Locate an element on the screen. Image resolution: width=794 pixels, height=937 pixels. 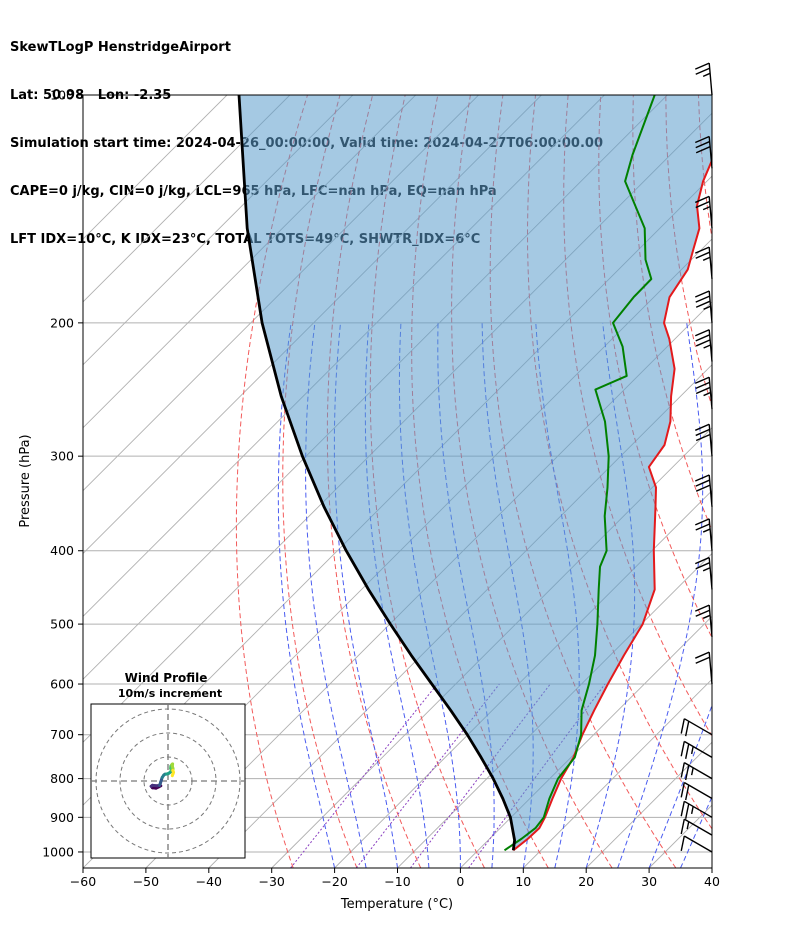
y-axis-label: Pressure (hPa) is located at coordinates (25, 480).